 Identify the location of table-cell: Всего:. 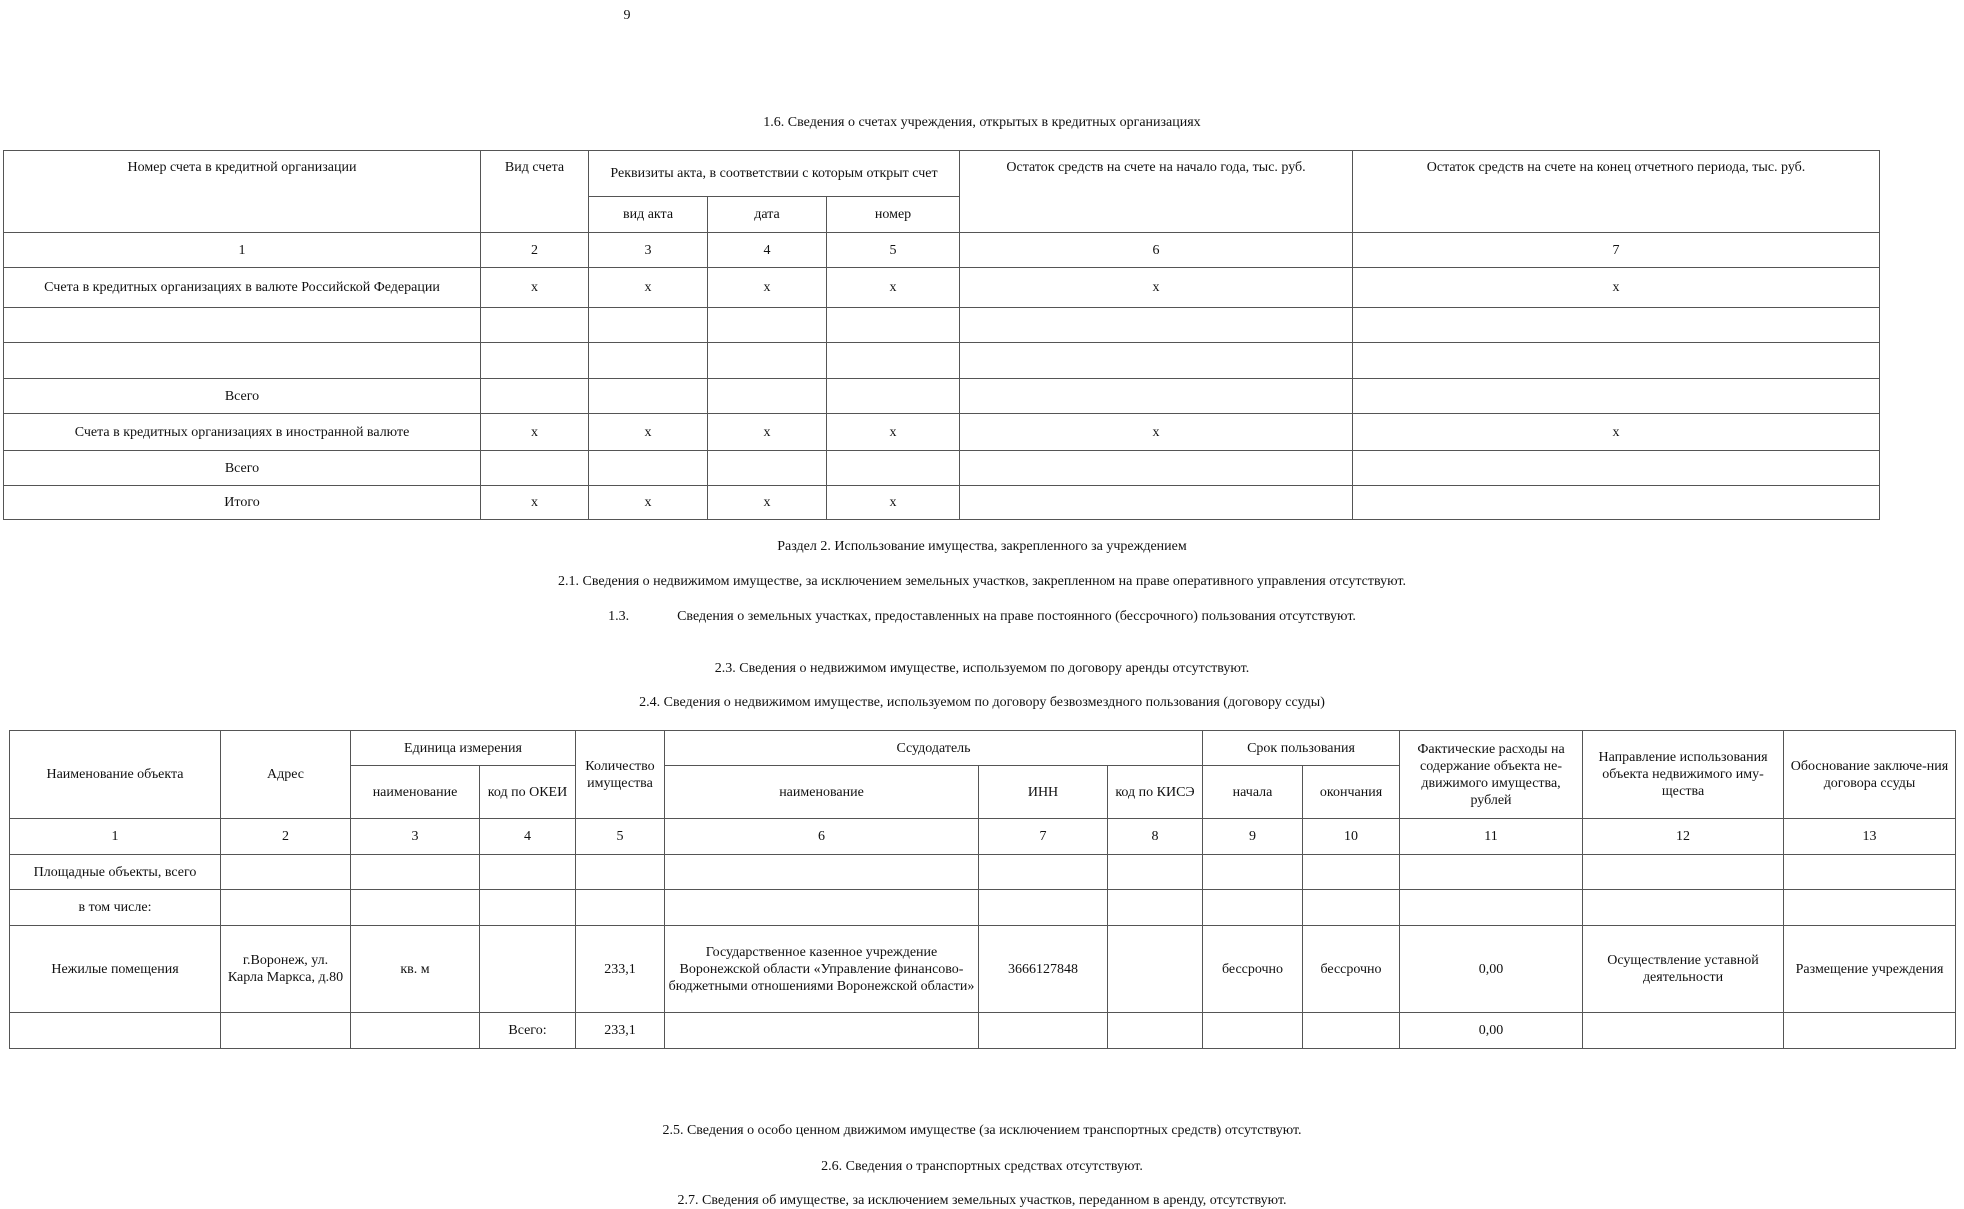
(527, 1030).